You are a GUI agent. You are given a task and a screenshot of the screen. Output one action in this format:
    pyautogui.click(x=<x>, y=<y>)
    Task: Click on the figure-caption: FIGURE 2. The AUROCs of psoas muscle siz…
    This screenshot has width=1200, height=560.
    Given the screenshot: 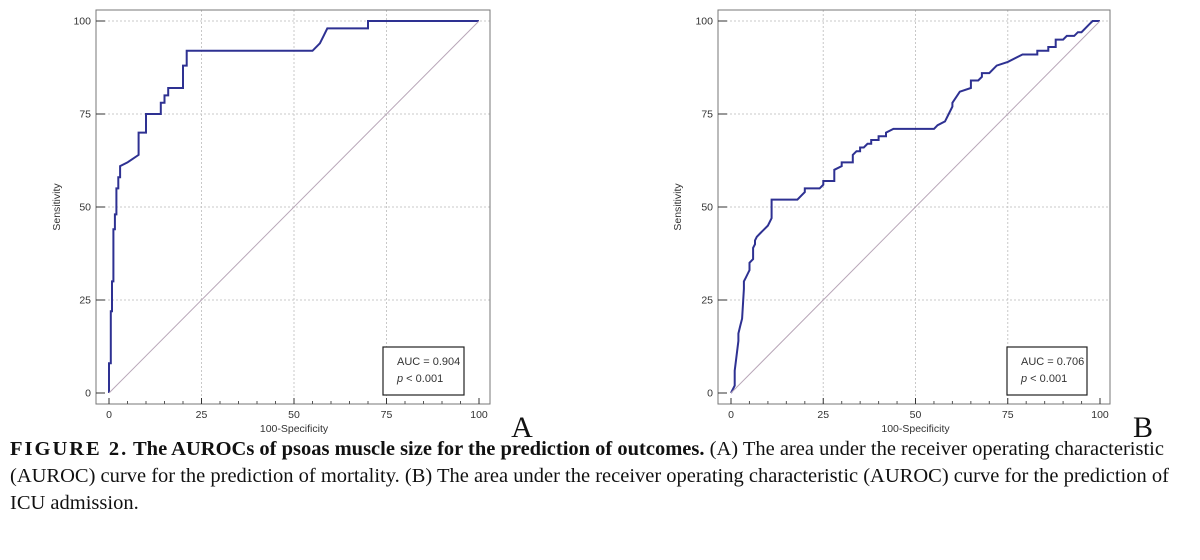 What is the action you would take?
    pyautogui.click(x=601, y=476)
    